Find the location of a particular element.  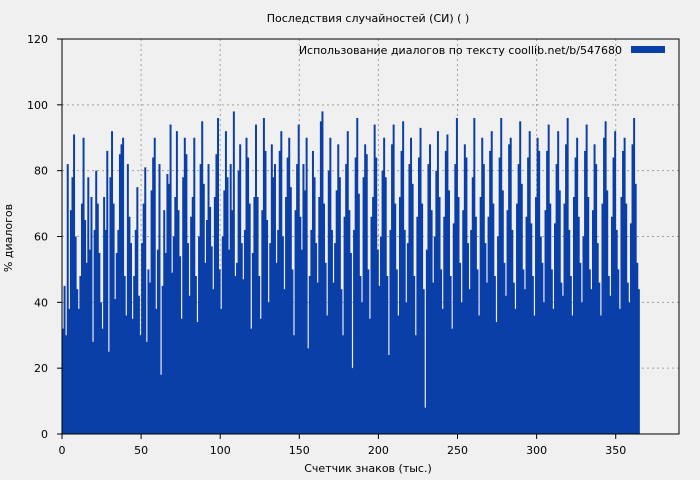

y-tick-label: 20 is located at coordinates (41, 368).